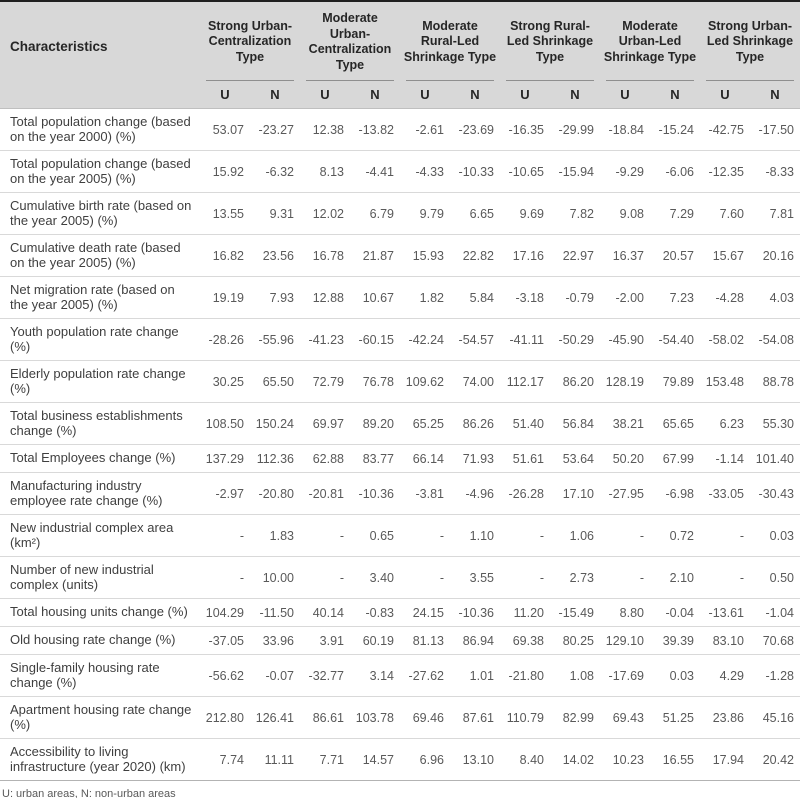 The width and height of the screenshot is (800, 798). I want to click on data-cell: 83.77, so click(378, 458).